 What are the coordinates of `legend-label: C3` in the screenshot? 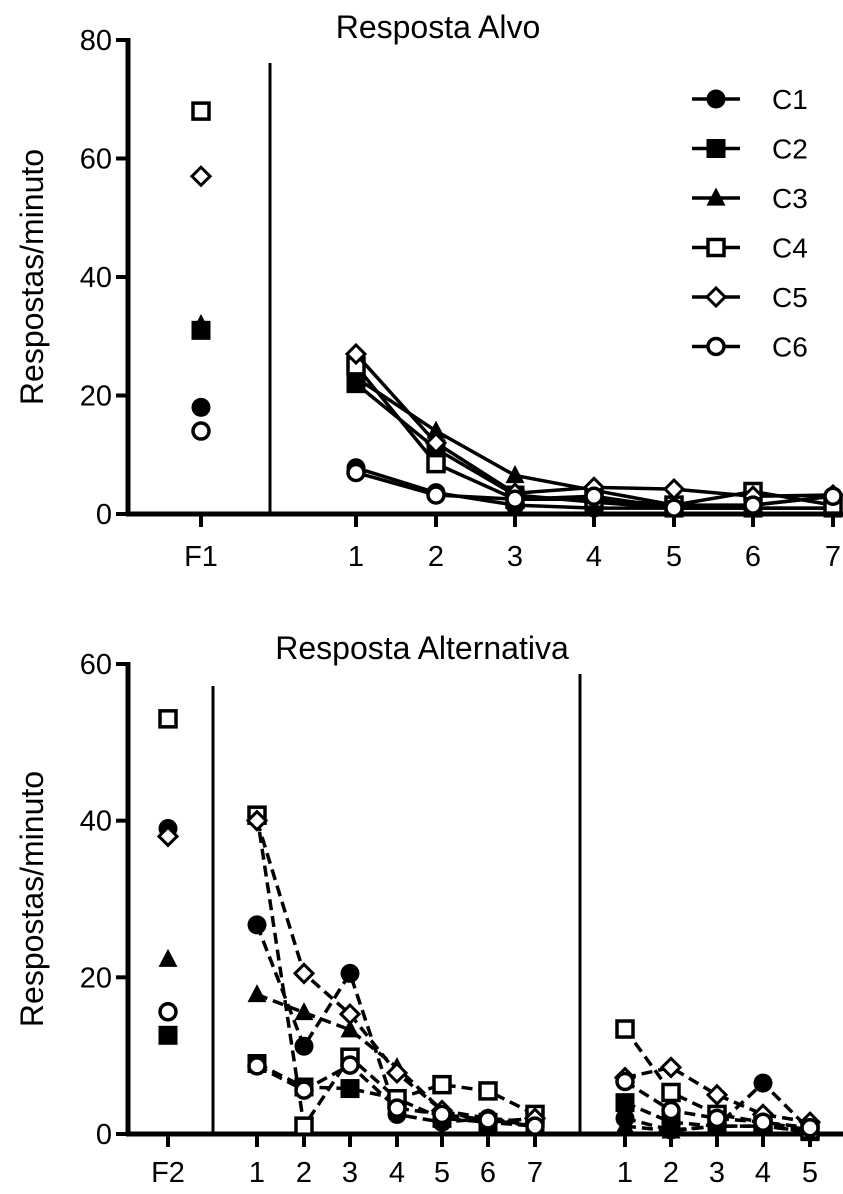 It's located at (790, 198).